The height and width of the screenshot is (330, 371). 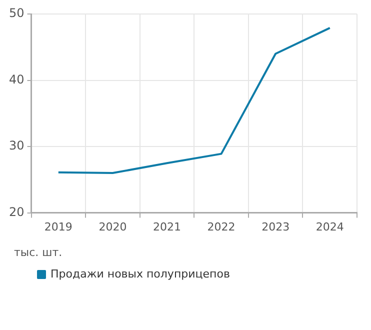 I want to click on x-tick-label: 2022, so click(x=221, y=227).